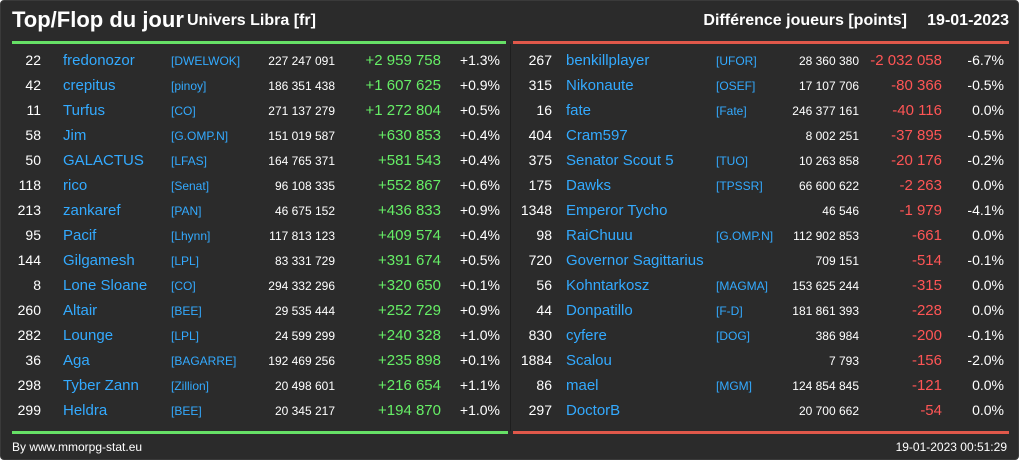 The height and width of the screenshot is (460, 1019). I want to click on player-rank: 830, so click(540, 335).